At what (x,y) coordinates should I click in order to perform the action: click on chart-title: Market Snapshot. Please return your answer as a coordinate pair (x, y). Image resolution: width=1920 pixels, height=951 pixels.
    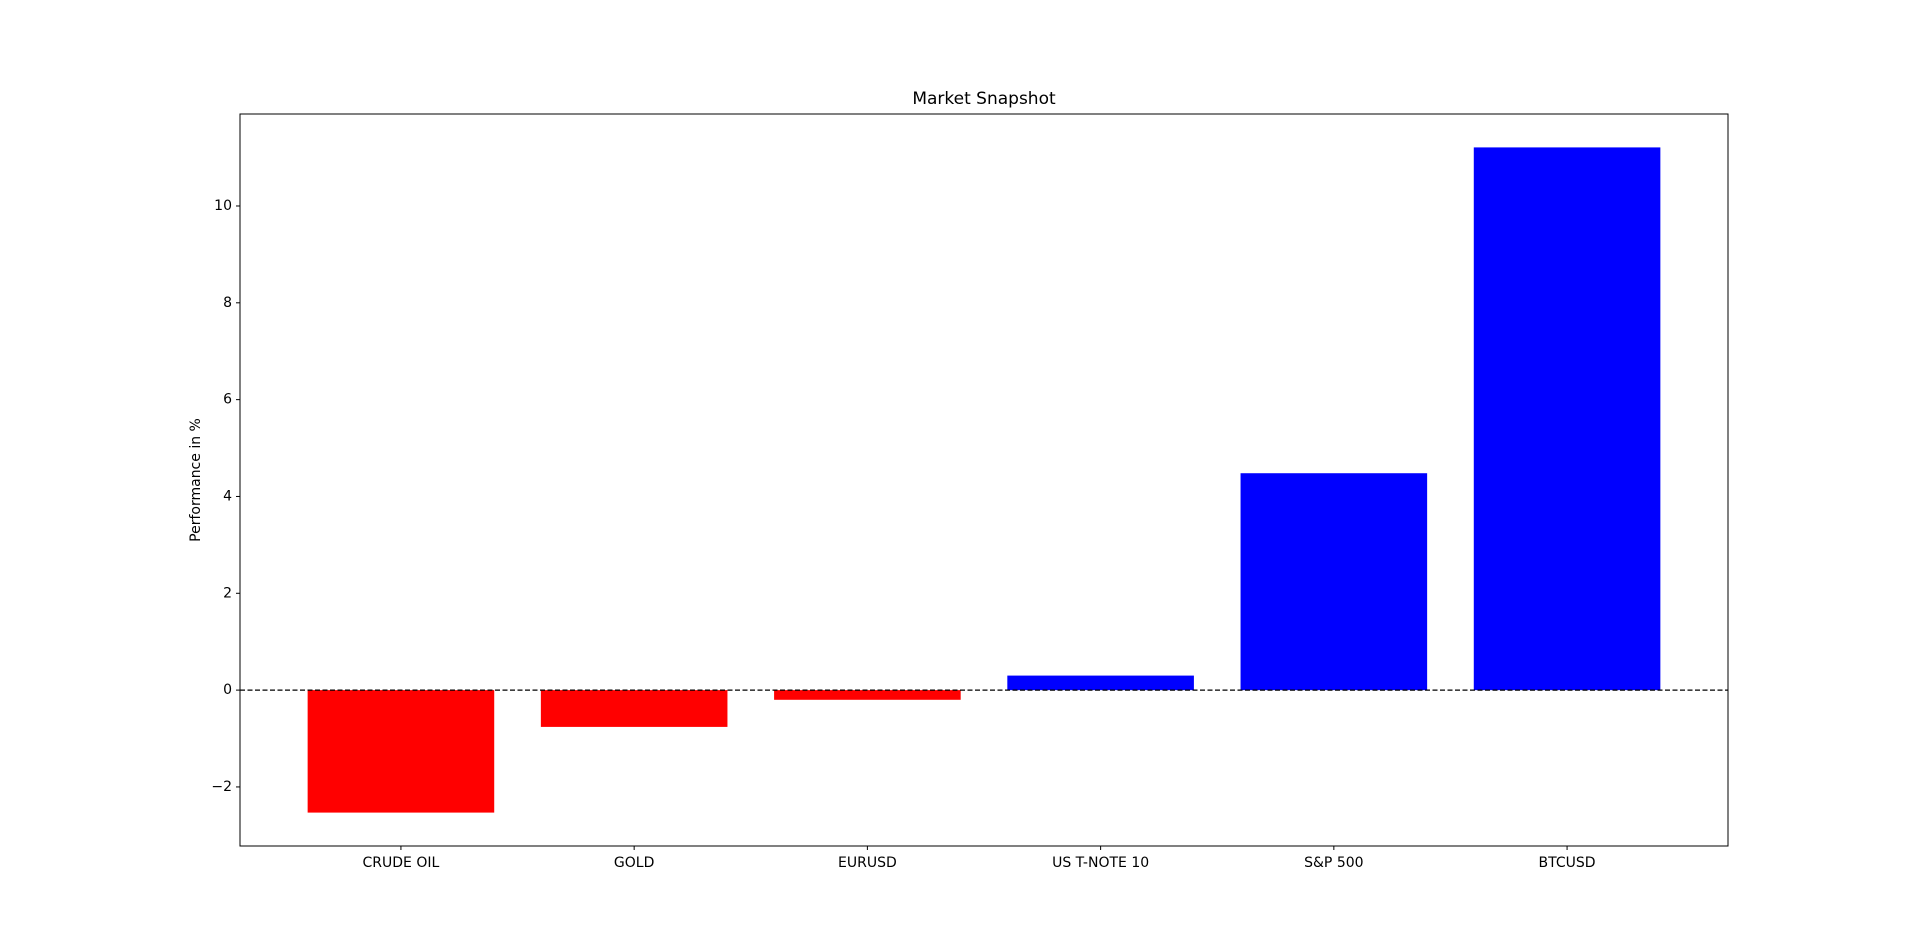
    Looking at the image, I should click on (984, 99).